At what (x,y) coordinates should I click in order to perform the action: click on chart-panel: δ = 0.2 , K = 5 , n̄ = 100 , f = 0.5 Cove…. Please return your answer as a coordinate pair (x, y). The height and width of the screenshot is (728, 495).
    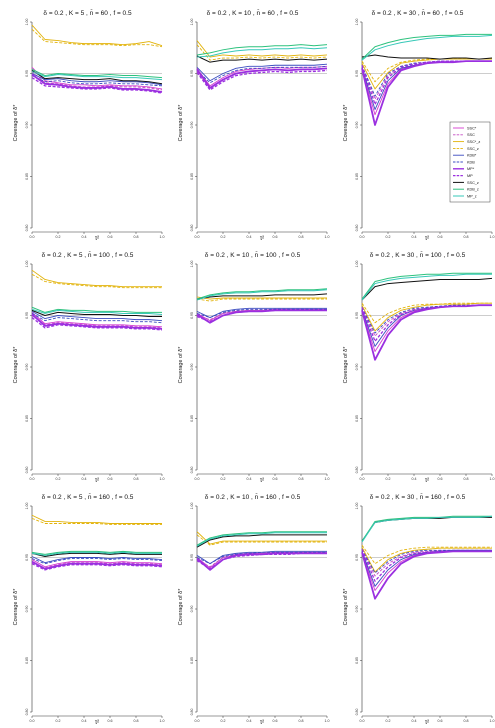
    Looking at the image, I should click on (87, 366).